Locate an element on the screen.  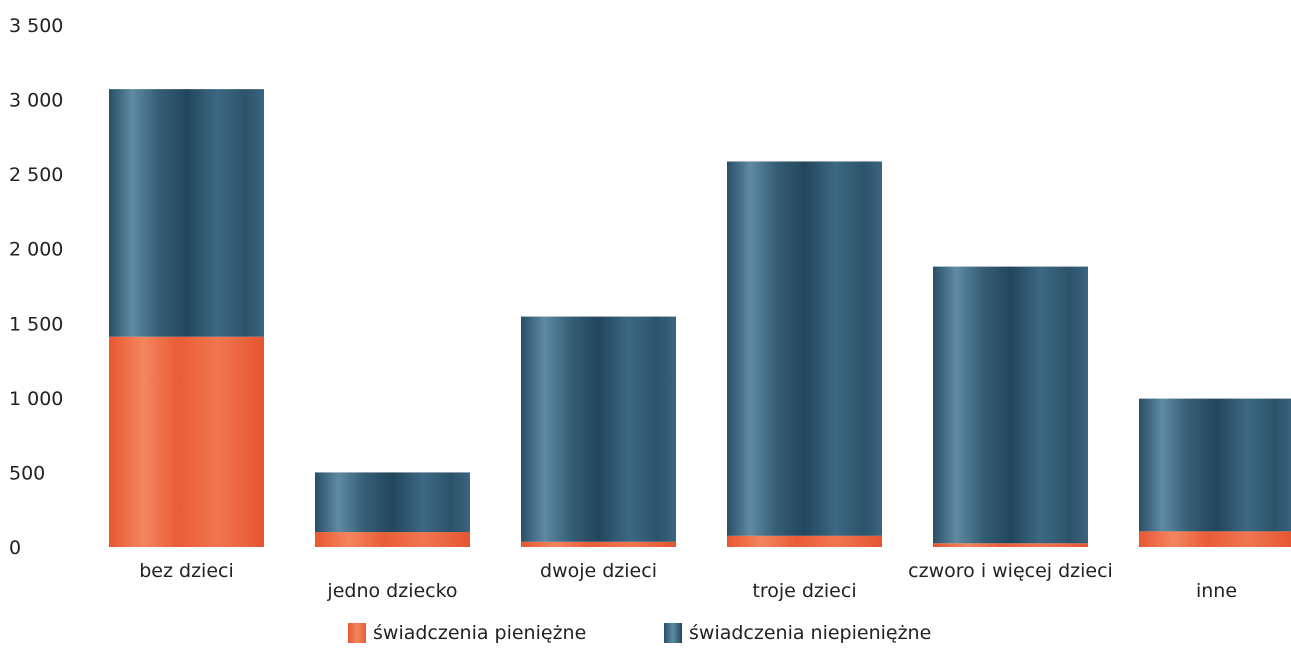
y-tick-label: 500 is located at coordinates (27, 473).